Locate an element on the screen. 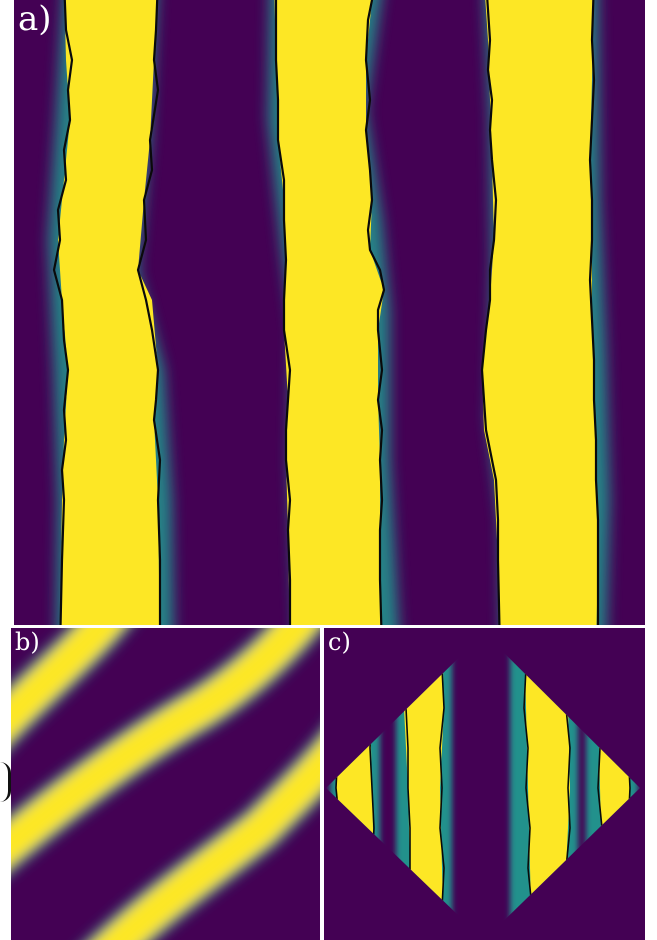 The height and width of the screenshot is (940, 657). stripe-a1 is located at coordinates (109, 312).